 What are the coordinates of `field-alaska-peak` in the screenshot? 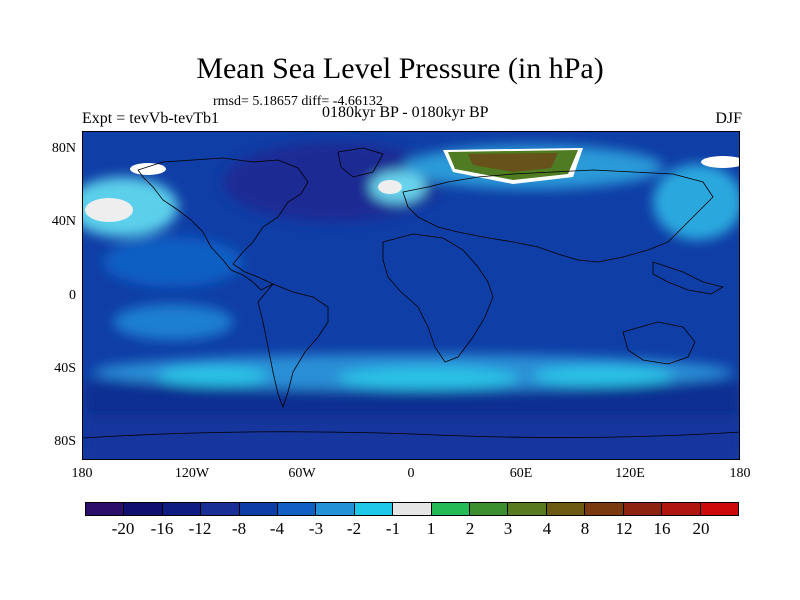 It's located at (148, 169).